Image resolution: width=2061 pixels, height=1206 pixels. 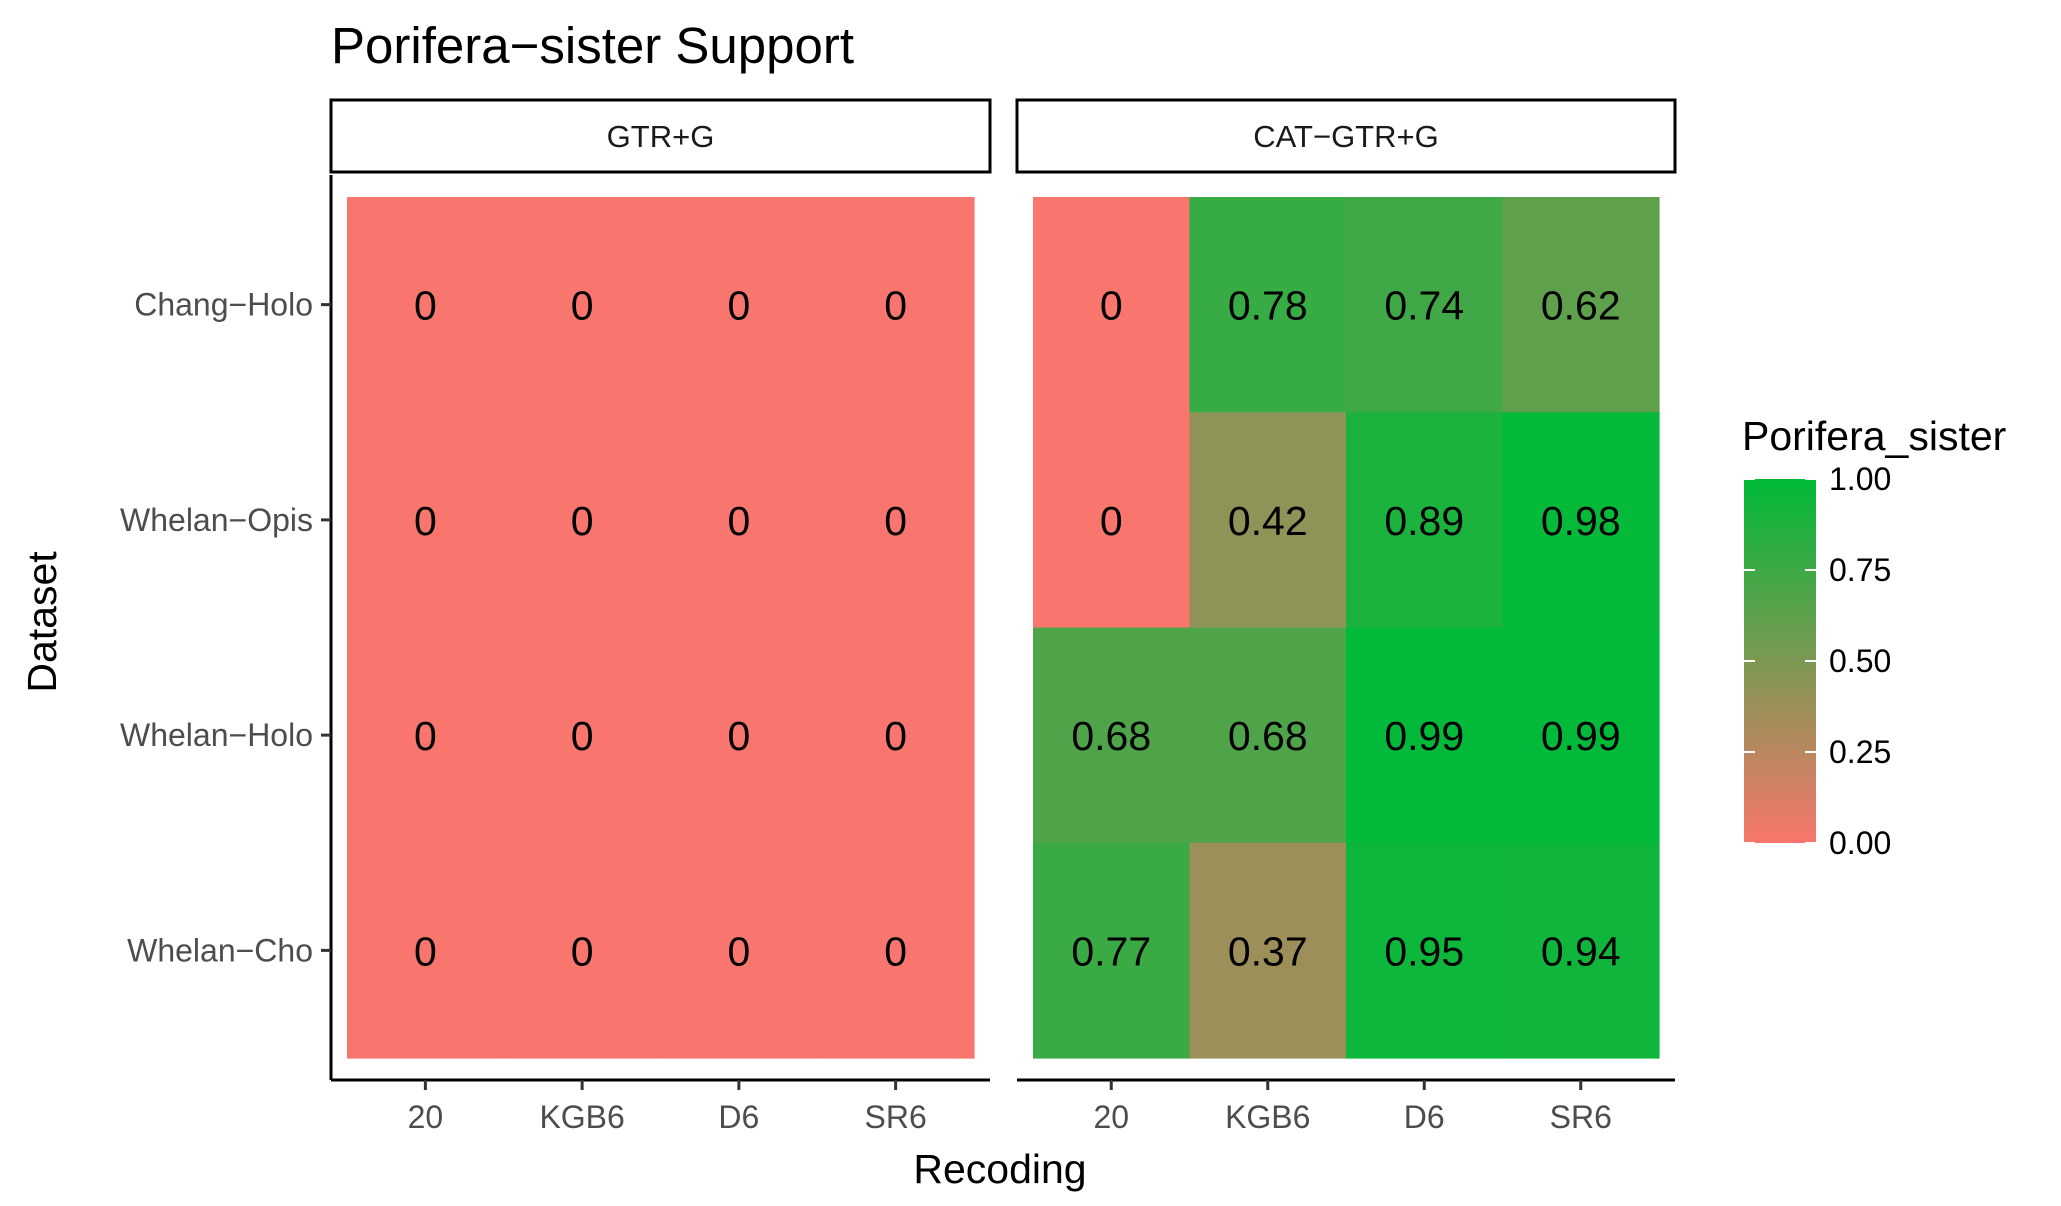 I want to click on legend-tick-label: 0.50, so click(x=1860, y=661).